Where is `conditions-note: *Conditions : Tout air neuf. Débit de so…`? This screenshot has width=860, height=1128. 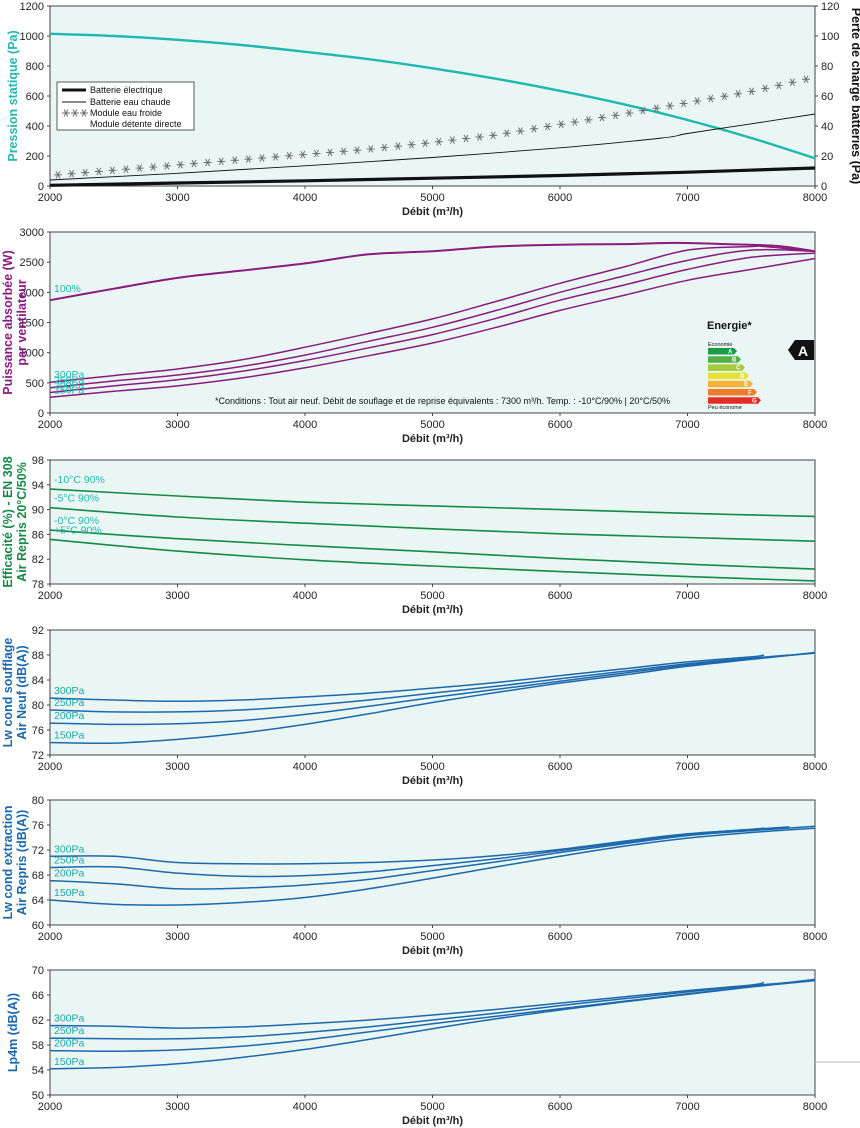
conditions-note: *Conditions : Tout air neuf. Débit de so… is located at coordinates (442, 401).